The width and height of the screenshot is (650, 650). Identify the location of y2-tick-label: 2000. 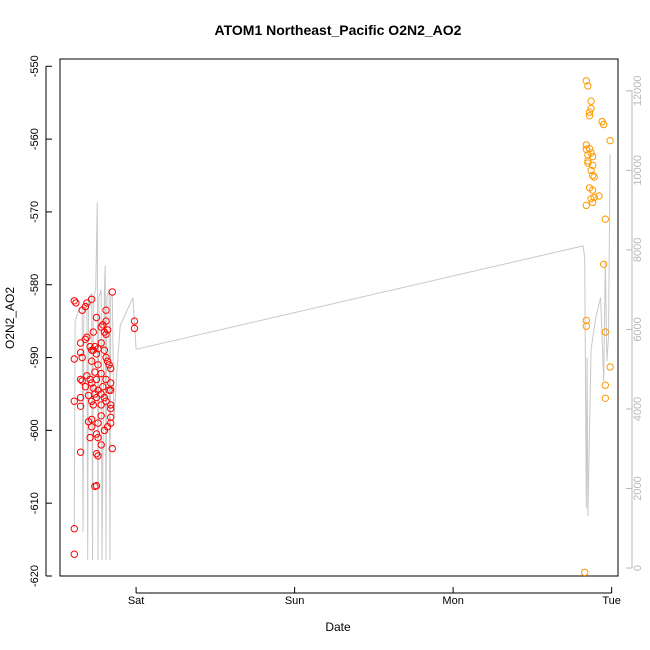
(638, 488).